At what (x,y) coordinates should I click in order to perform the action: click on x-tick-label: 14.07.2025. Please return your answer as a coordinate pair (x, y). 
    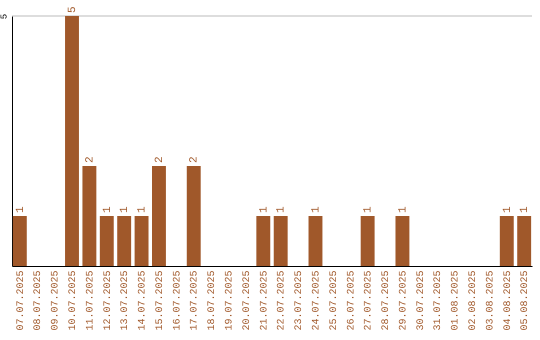
    Looking at the image, I should click on (143, 300).